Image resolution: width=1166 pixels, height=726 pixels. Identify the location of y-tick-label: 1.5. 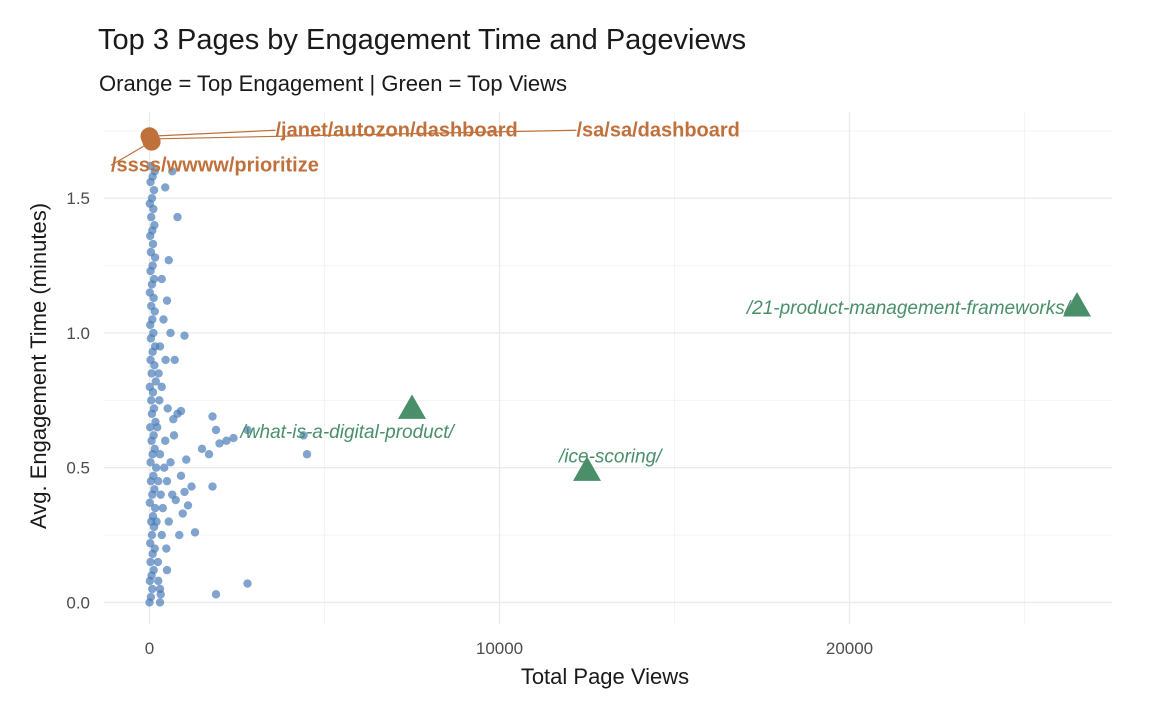
(78, 198).